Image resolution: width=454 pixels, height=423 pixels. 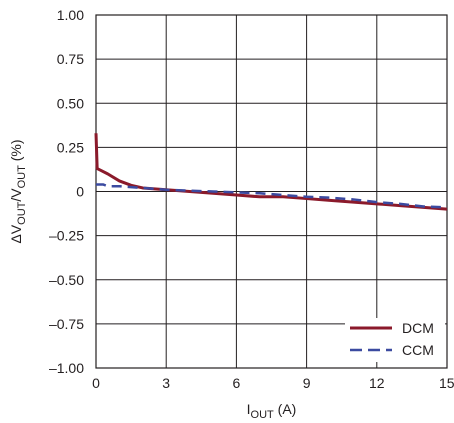 I want to click on legend-label-ccm: CCM, so click(x=418, y=350).